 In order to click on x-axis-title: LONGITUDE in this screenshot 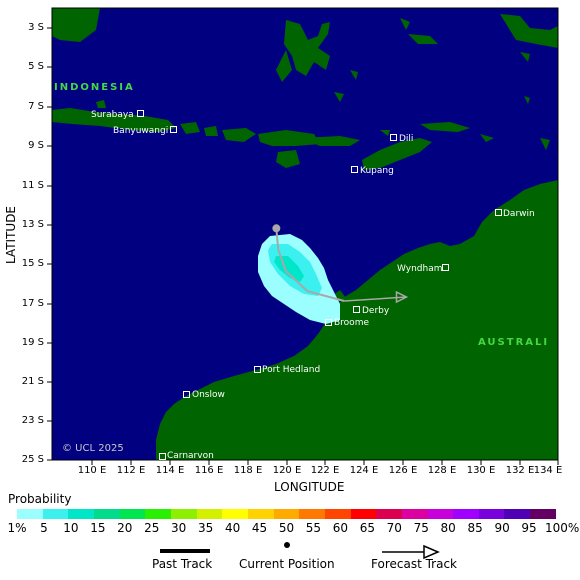, I will do `click(309, 487)`.